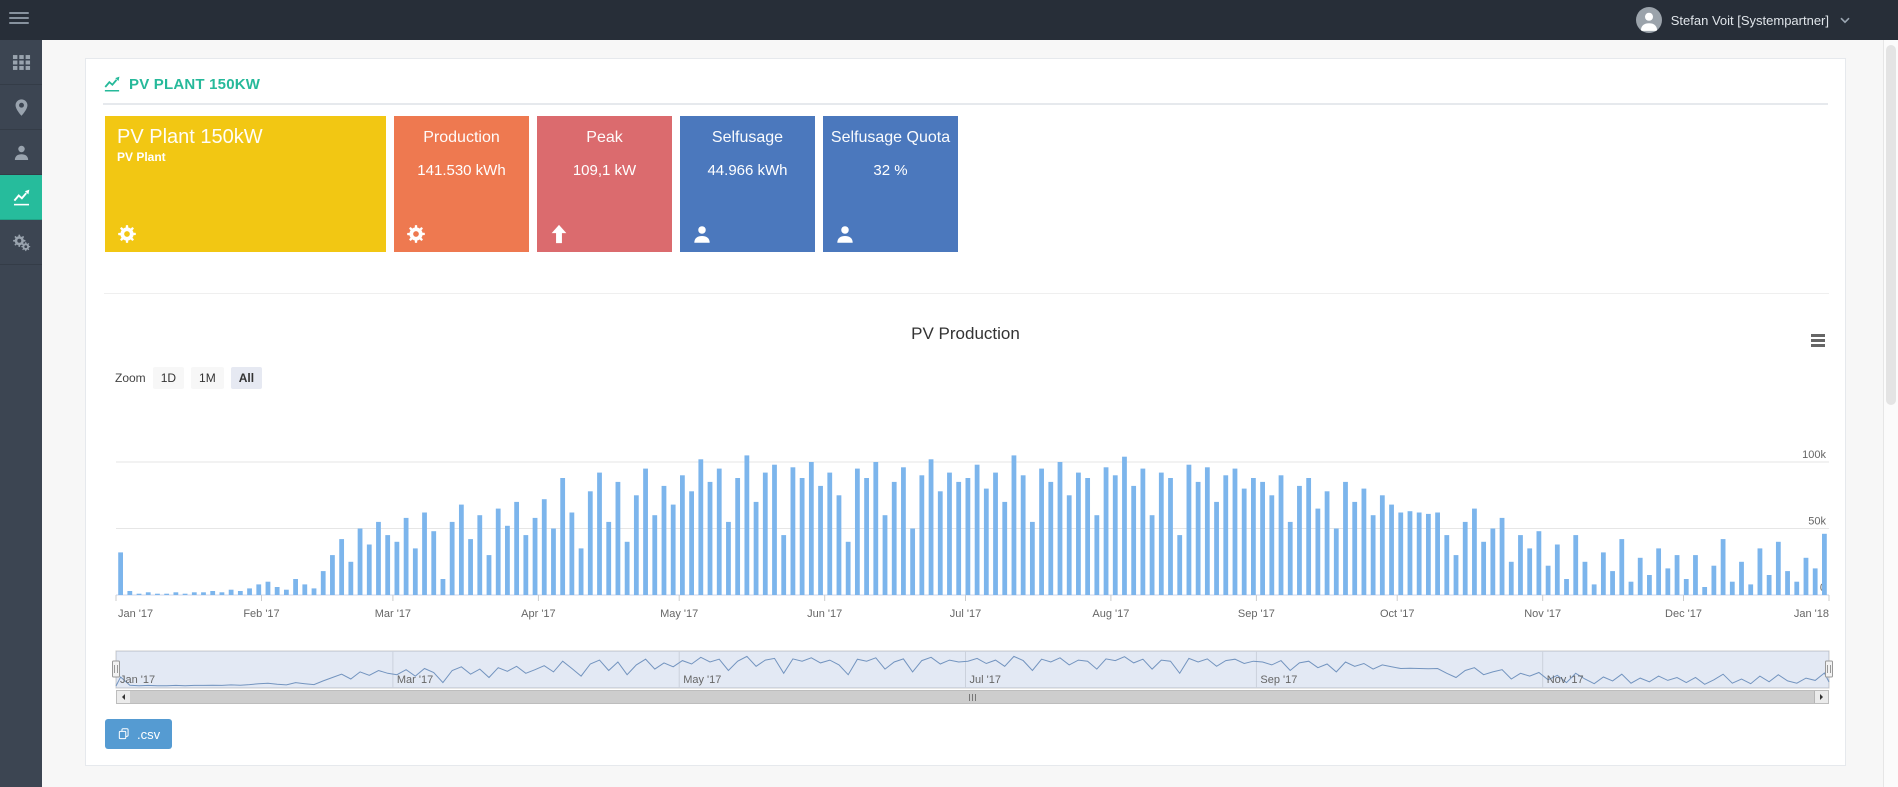 This screenshot has height=787, width=1898. What do you see at coordinates (1891, 225) in the screenshot?
I see `page-scrollbar-thumb` at bounding box center [1891, 225].